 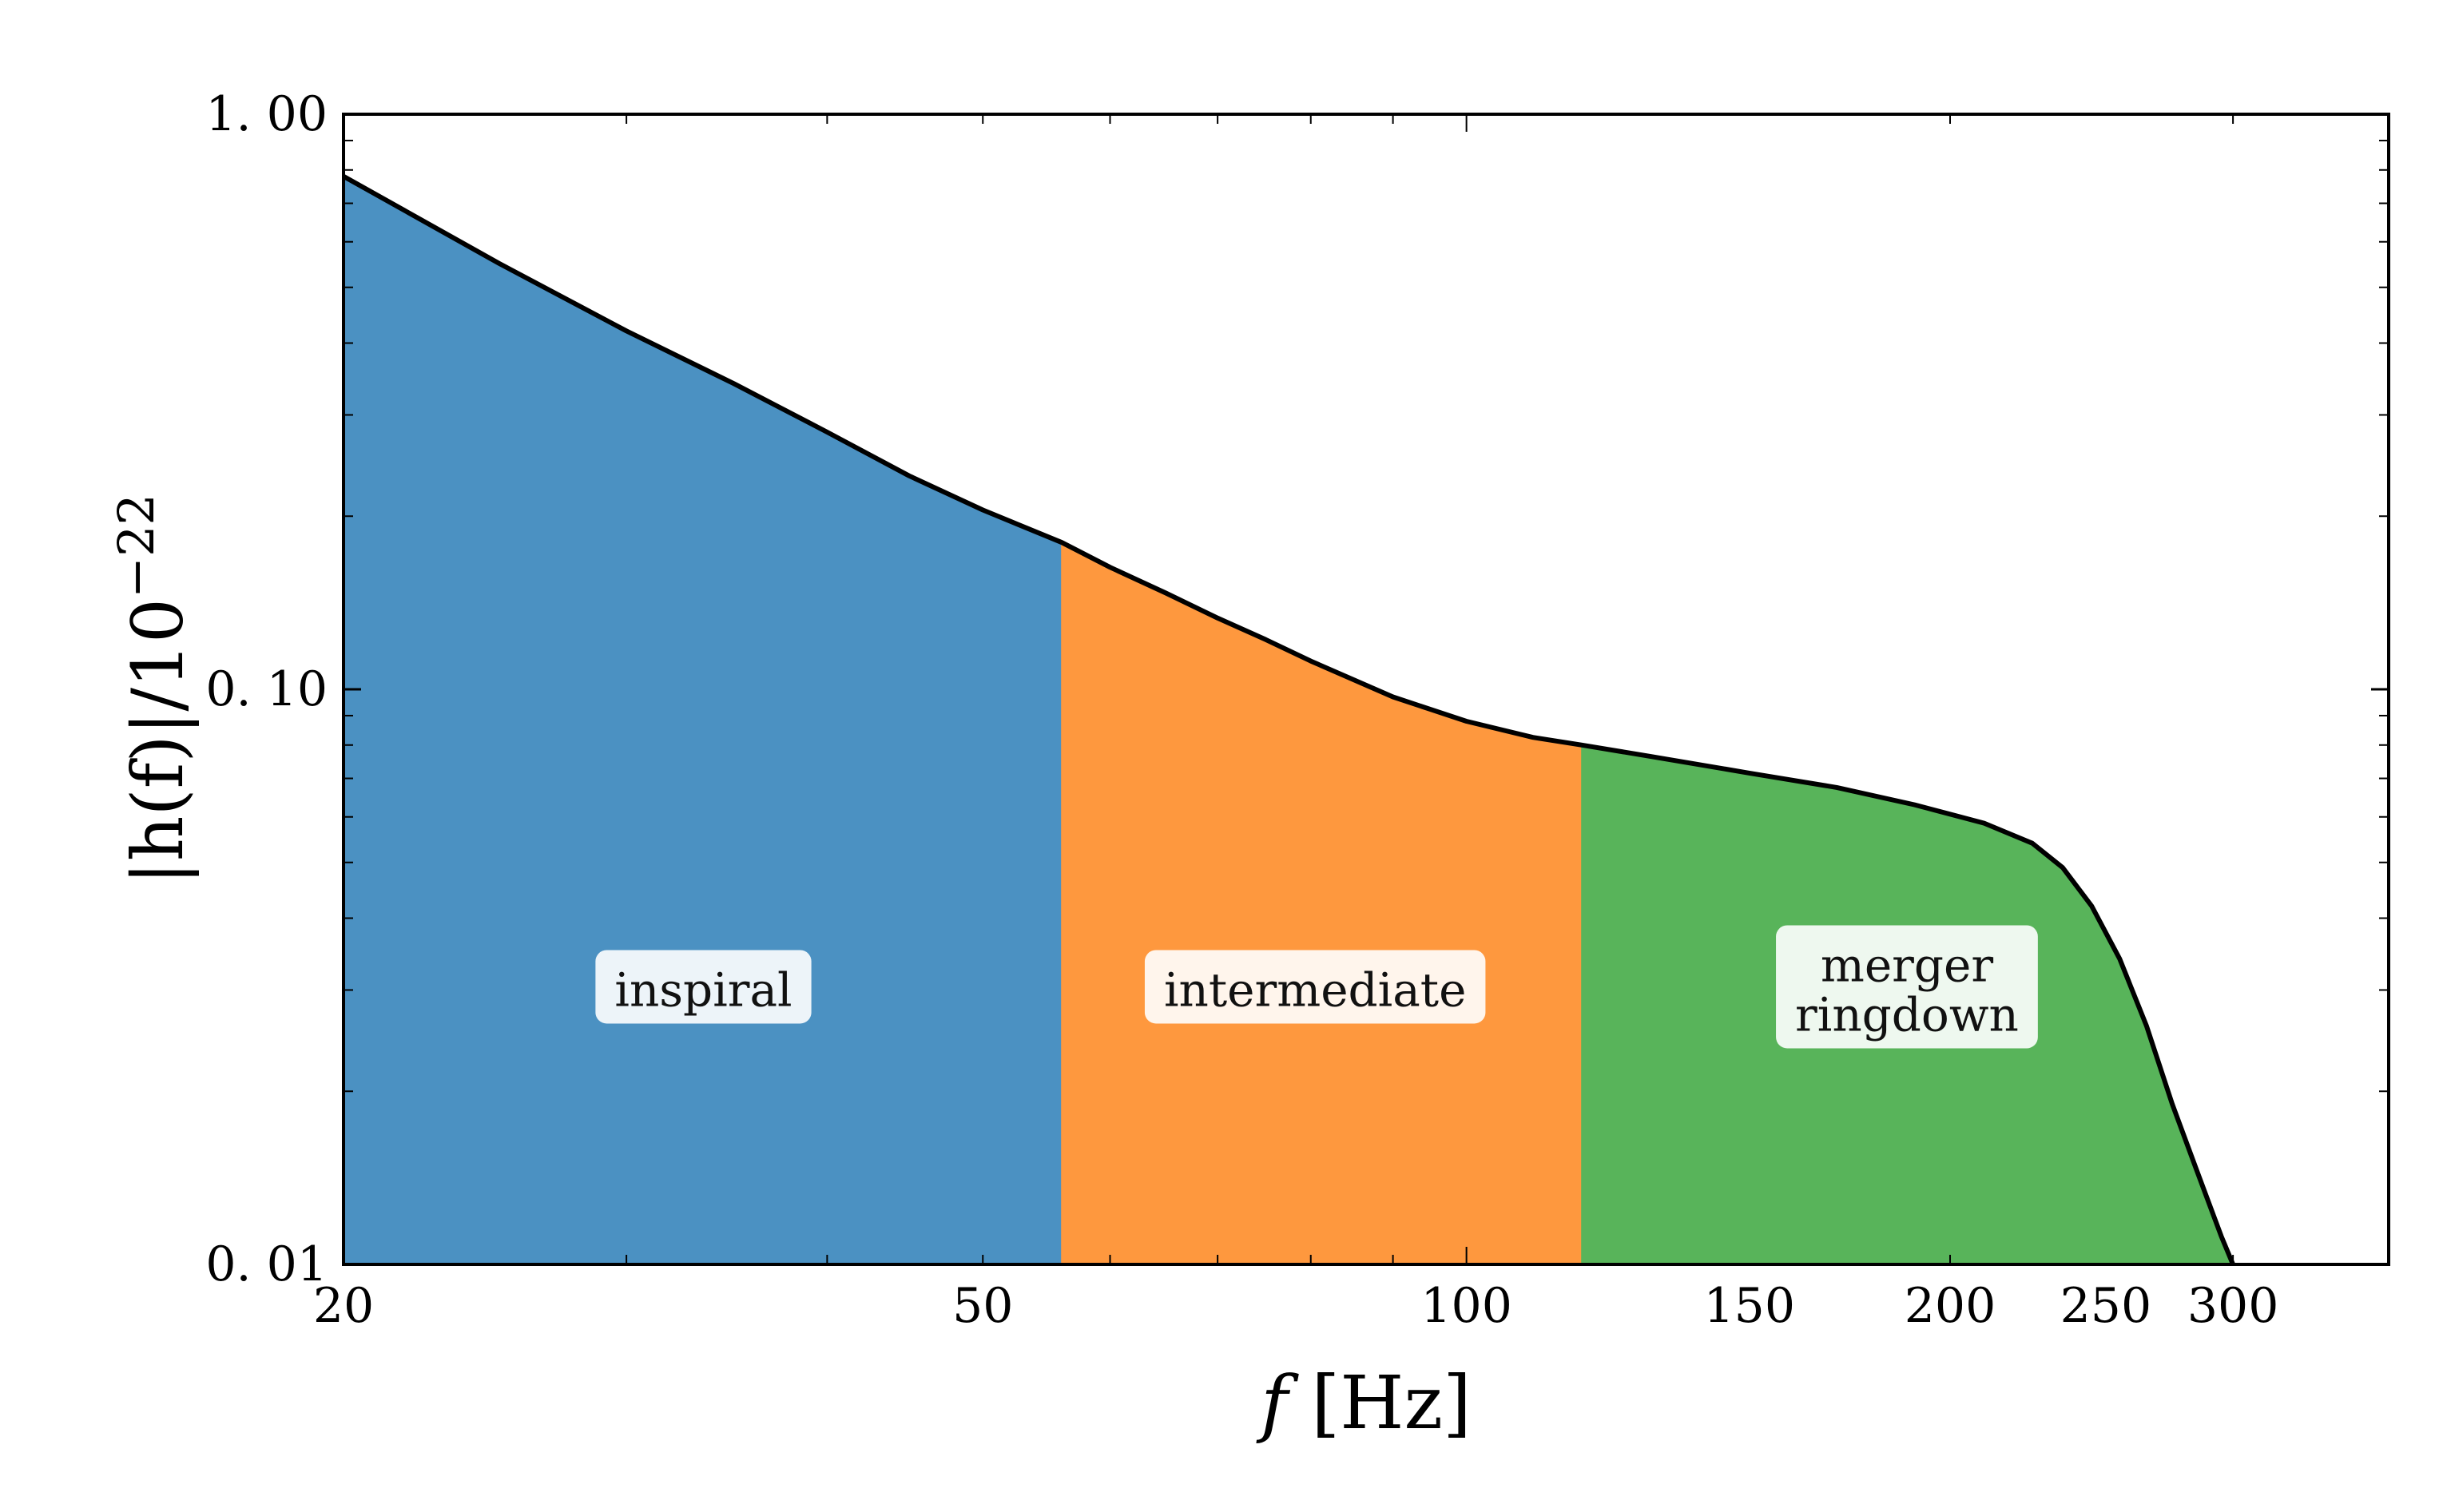 What do you see at coordinates (1907, 965) in the screenshot?
I see `region-label-text: merger` at bounding box center [1907, 965].